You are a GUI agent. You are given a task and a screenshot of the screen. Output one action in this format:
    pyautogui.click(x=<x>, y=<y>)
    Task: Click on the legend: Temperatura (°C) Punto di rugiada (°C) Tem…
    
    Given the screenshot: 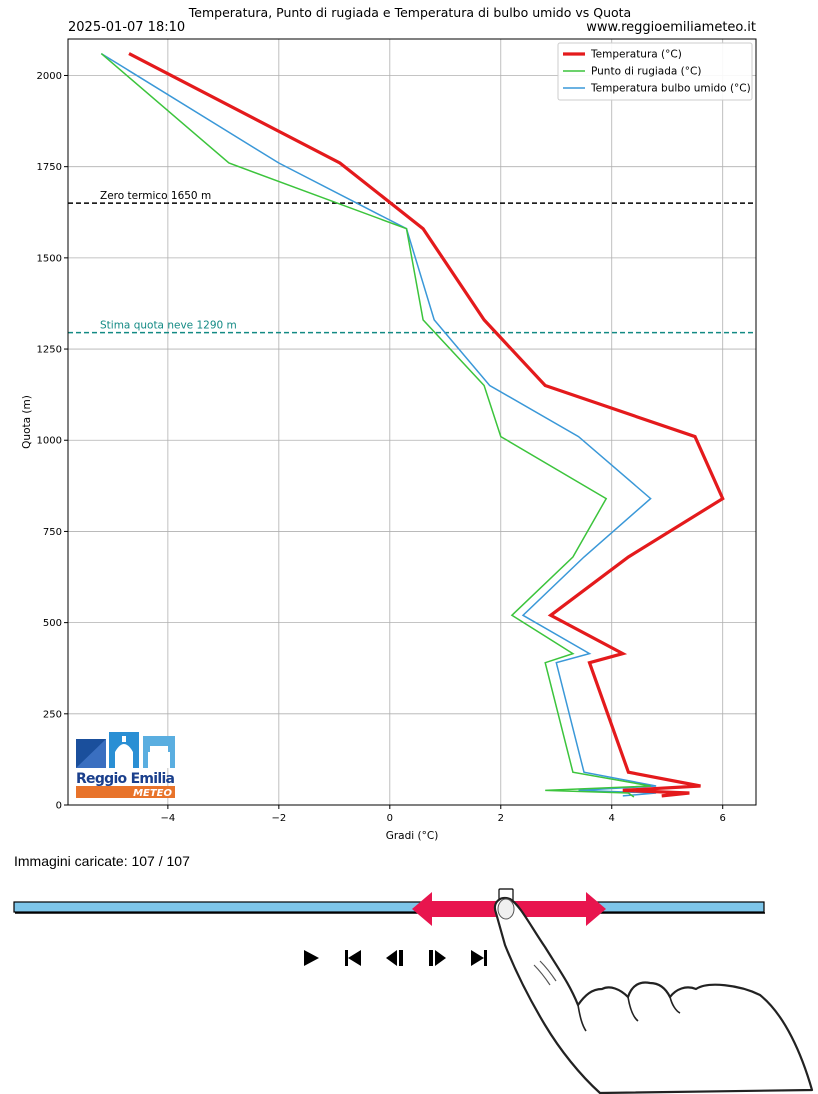 What is the action you would take?
    pyautogui.click(x=655, y=71)
    